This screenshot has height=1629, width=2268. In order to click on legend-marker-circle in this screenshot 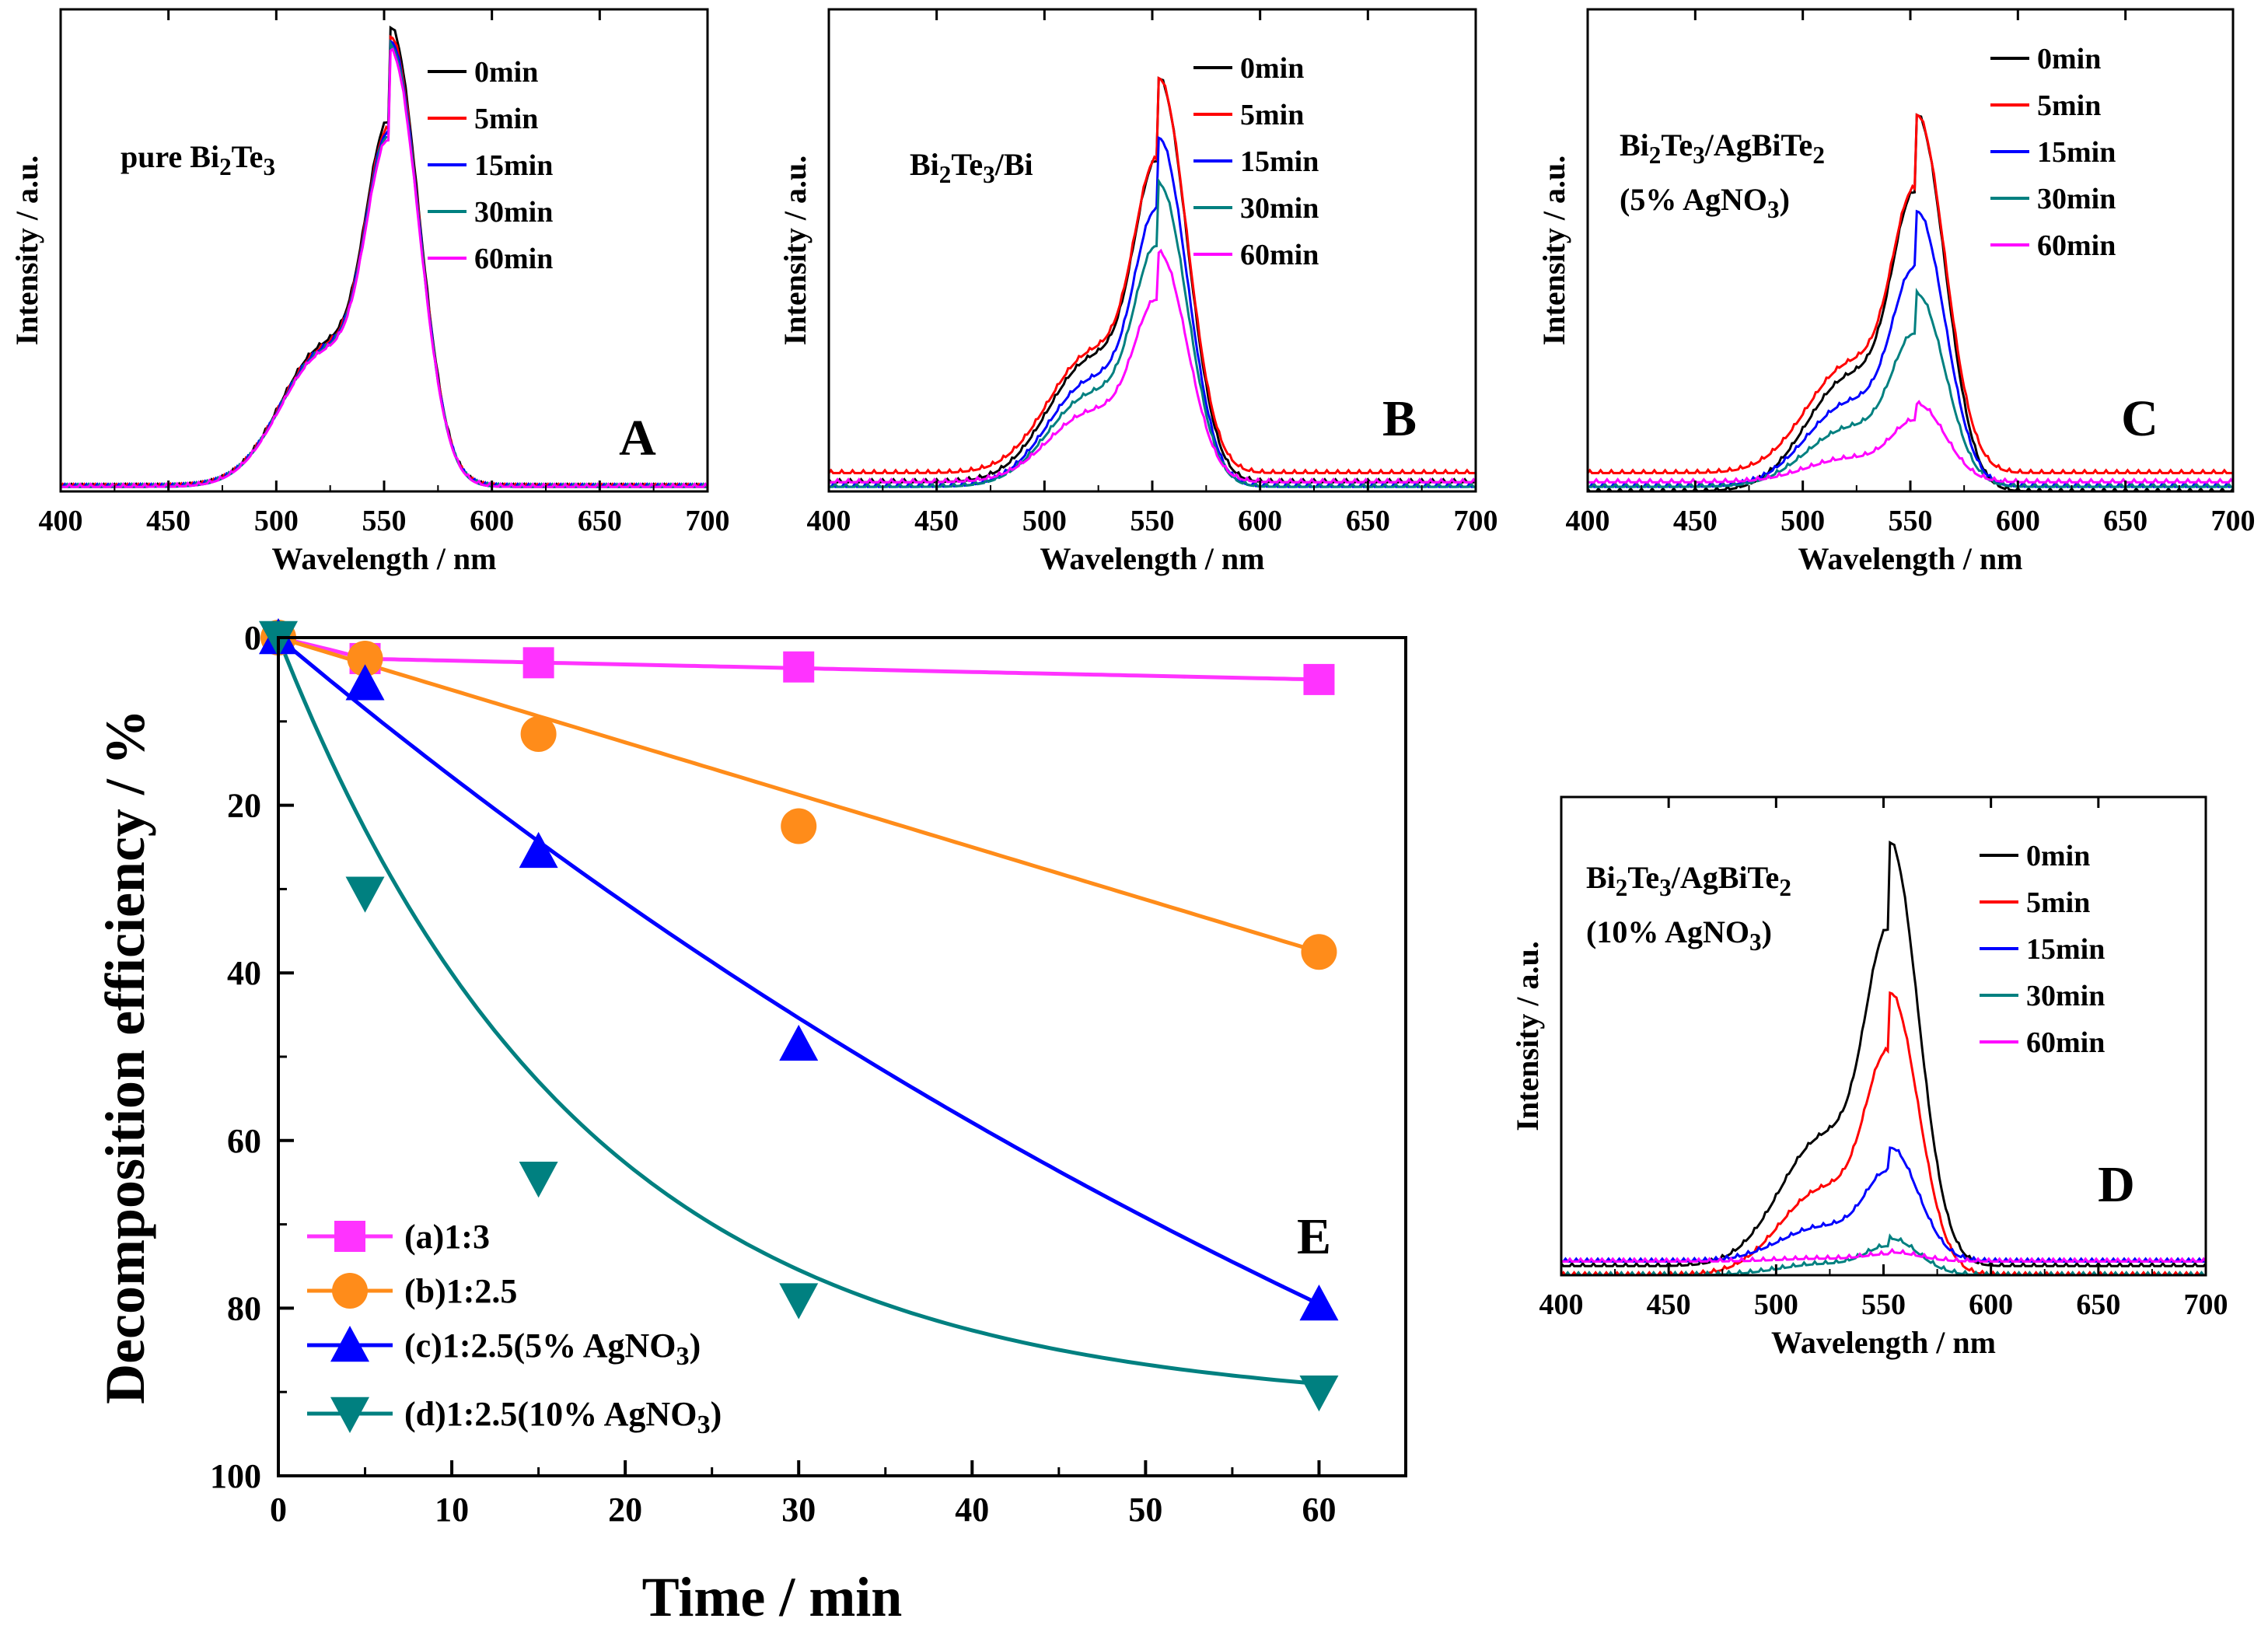, I will do `click(350, 1291)`.